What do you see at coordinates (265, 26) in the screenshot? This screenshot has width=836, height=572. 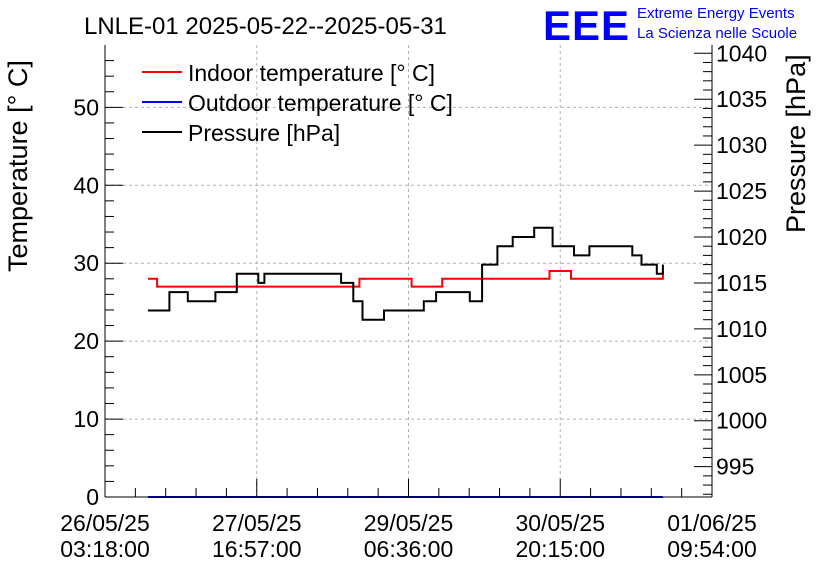 I see `chart-title: LNLE-01 2025-05-22--2025-05-31` at bounding box center [265, 26].